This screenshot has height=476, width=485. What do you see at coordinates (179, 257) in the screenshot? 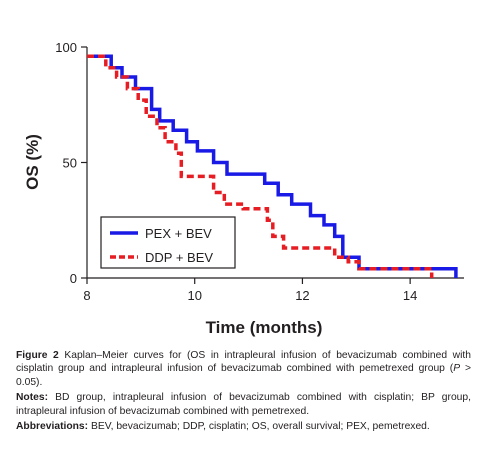
I see `legend-label-ddp-bev: DDP + BEV` at bounding box center [179, 257].